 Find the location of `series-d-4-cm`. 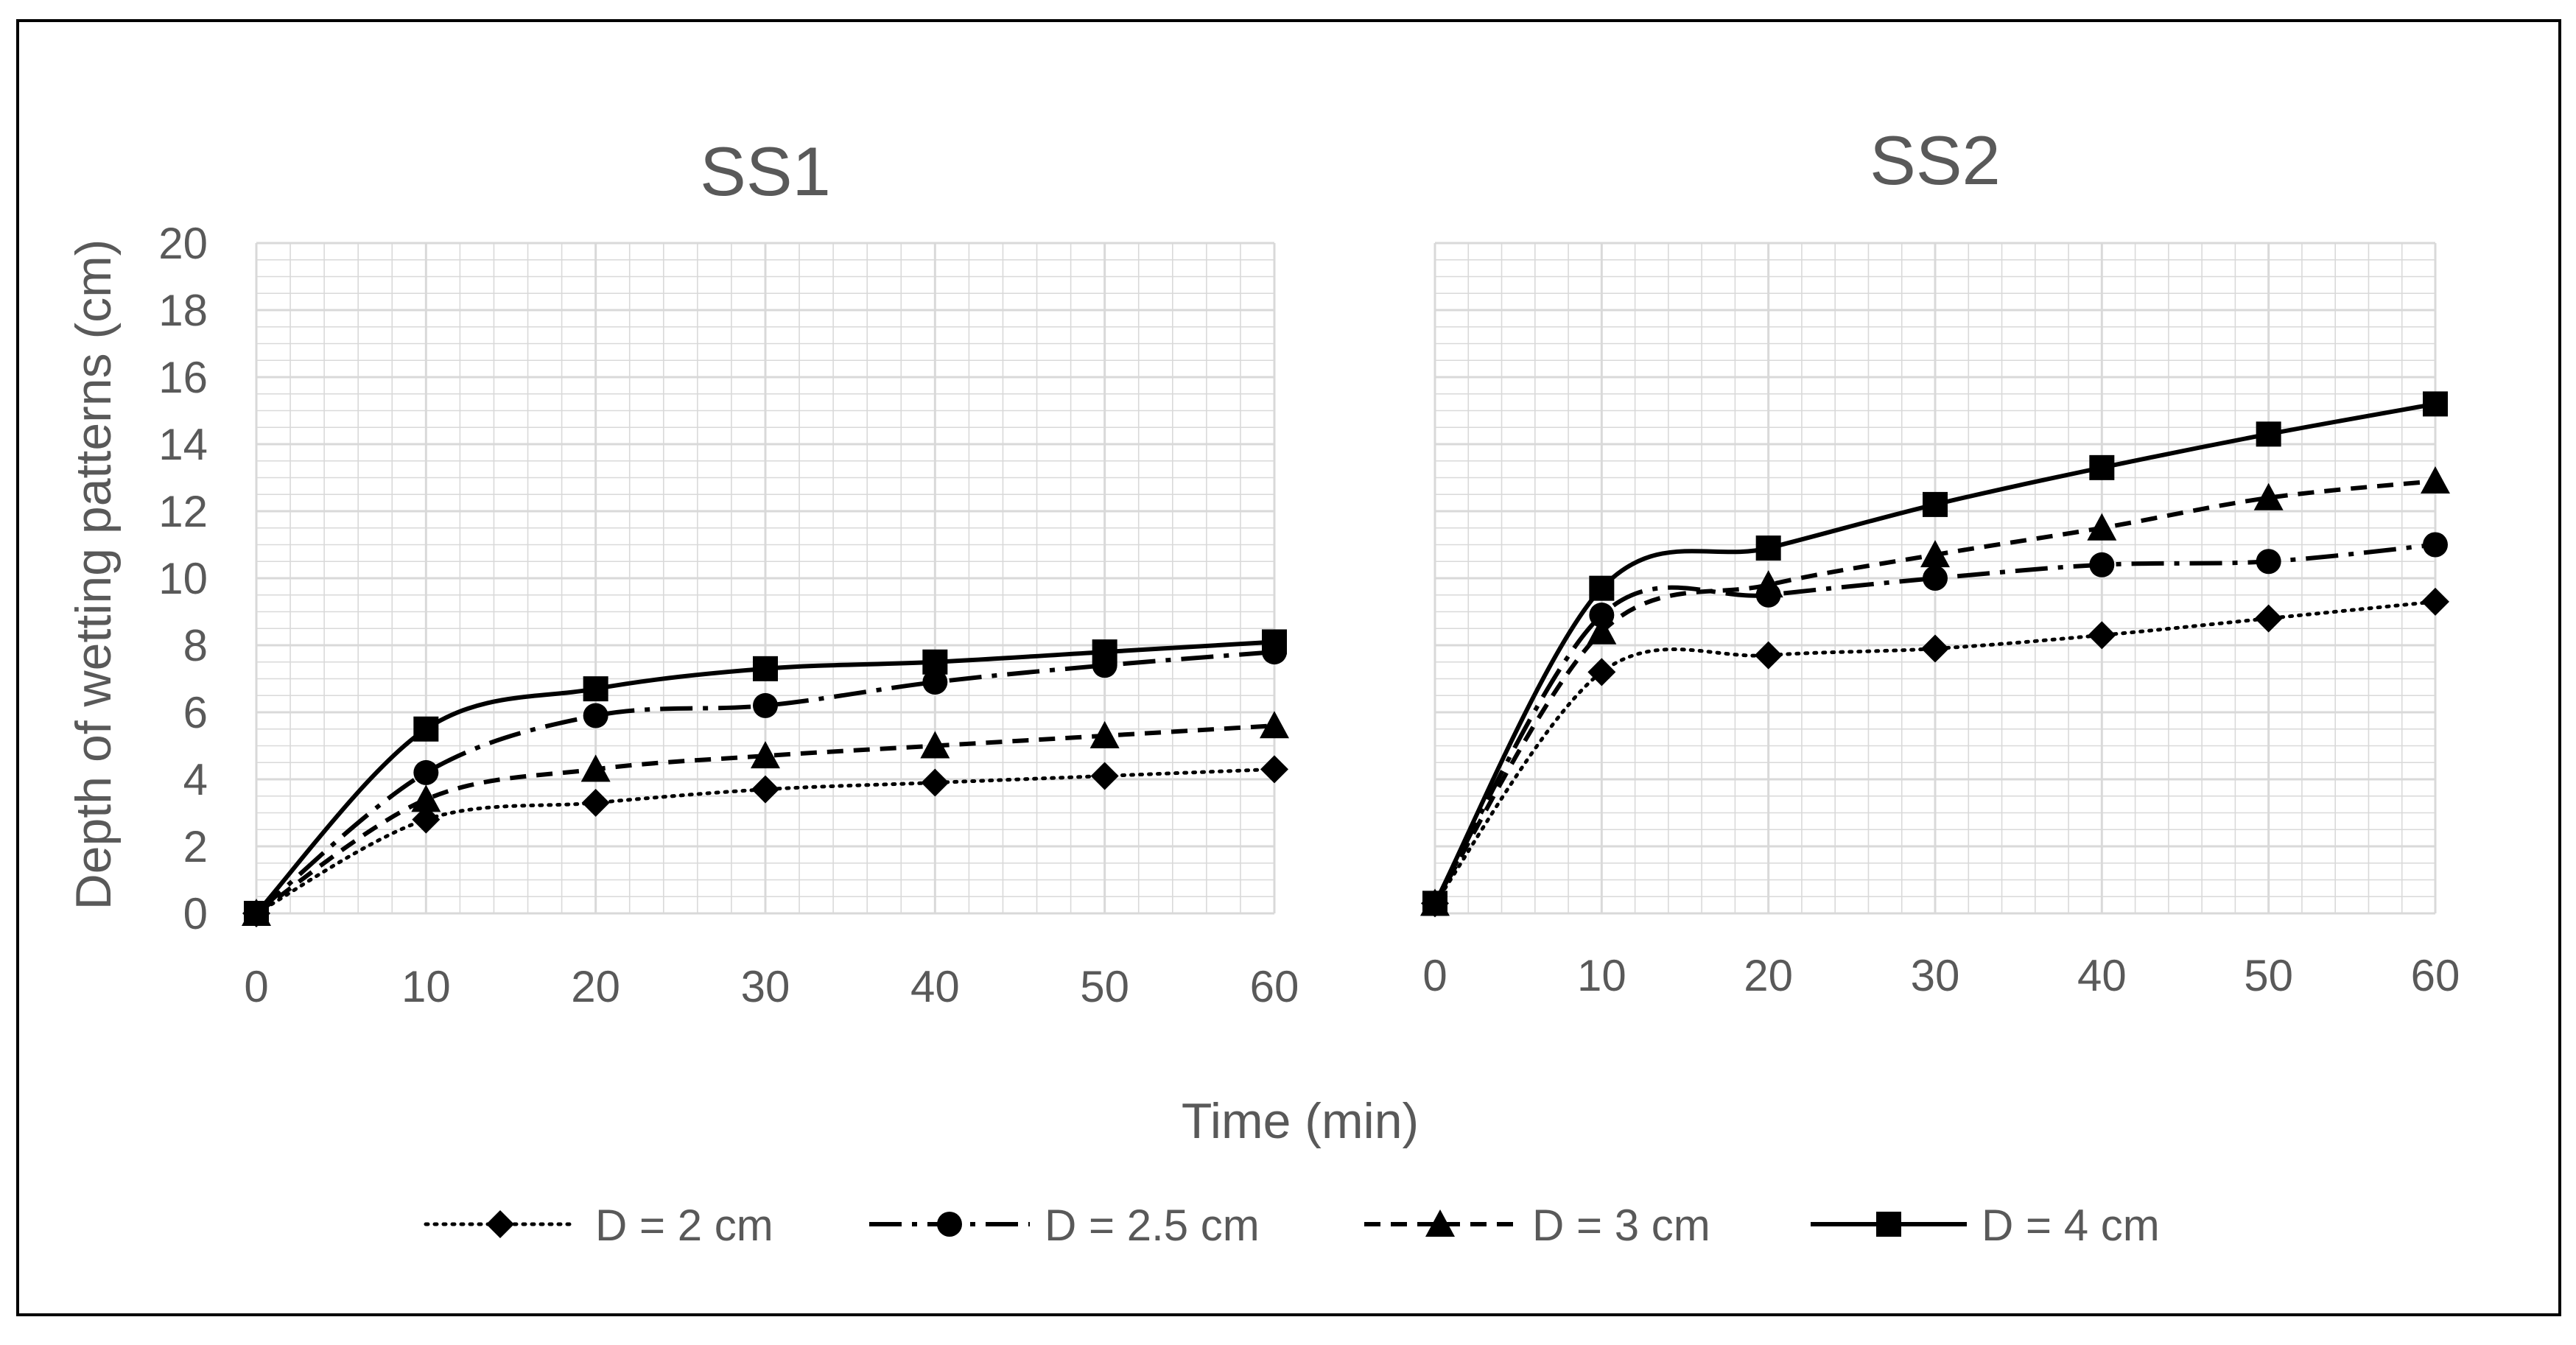

series-d-4-cm is located at coordinates (765, 778).